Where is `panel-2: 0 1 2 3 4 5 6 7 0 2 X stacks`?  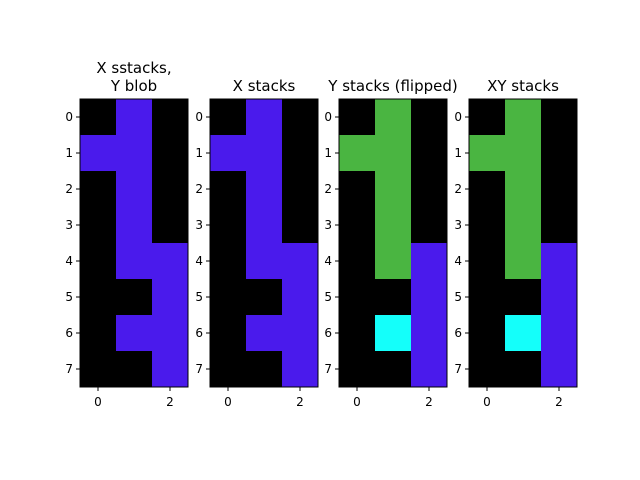 panel-2: 0 1 2 3 4 5 6 7 0 2 X stacks is located at coordinates (257, 243).